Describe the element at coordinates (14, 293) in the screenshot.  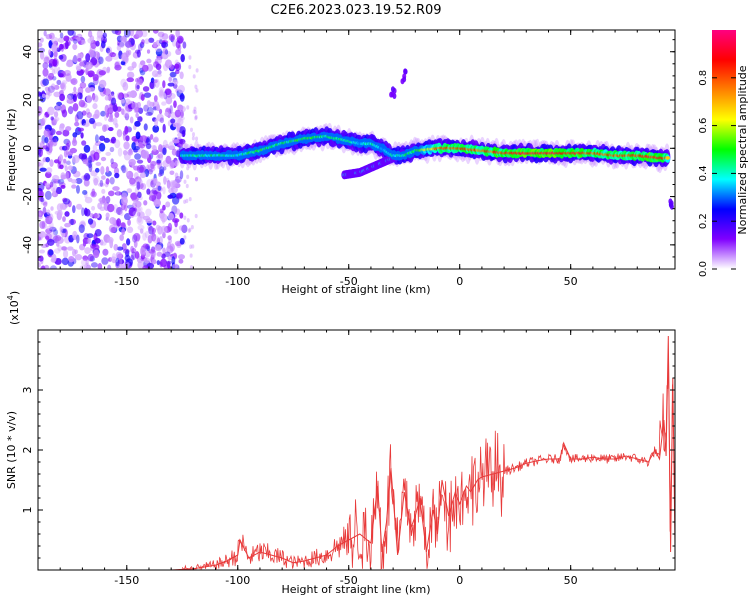
I see `multiplier-suffix: )` at that location.